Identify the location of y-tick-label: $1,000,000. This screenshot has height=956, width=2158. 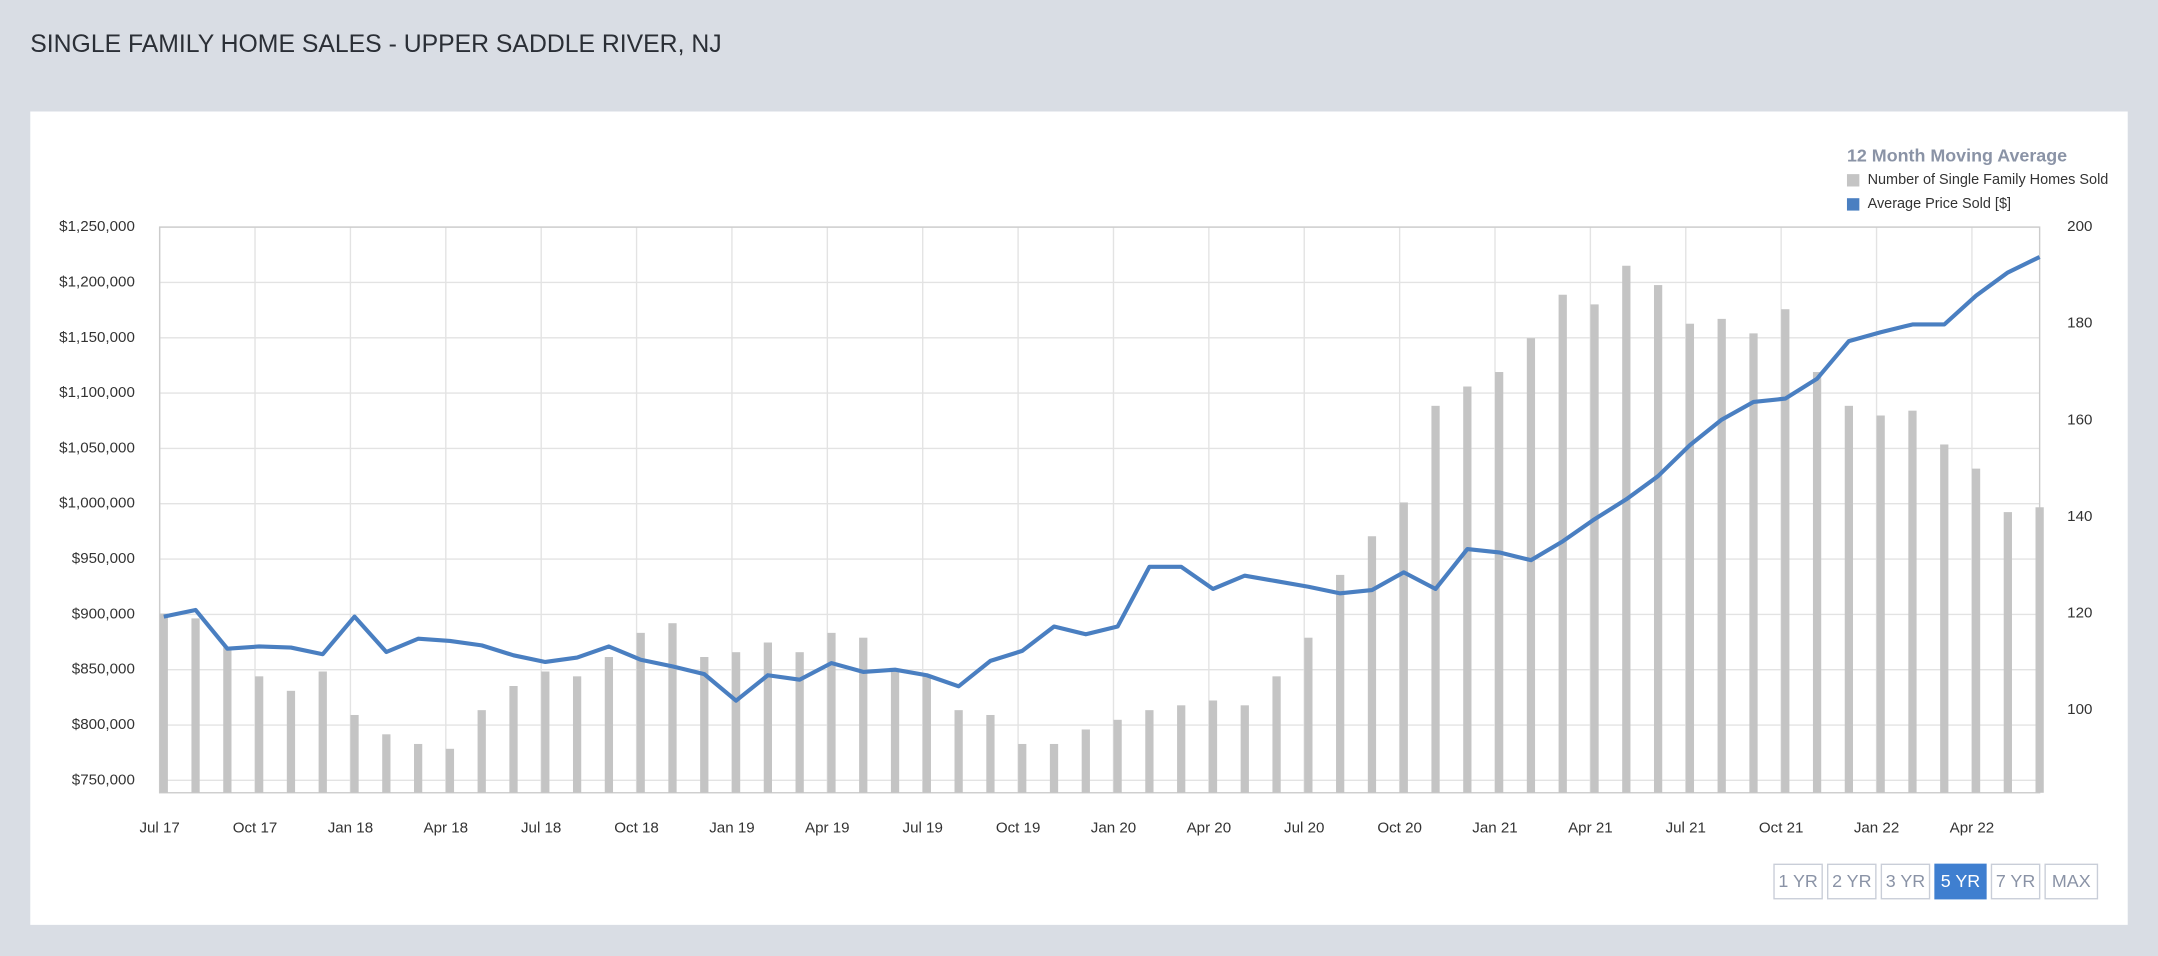
(97, 503).